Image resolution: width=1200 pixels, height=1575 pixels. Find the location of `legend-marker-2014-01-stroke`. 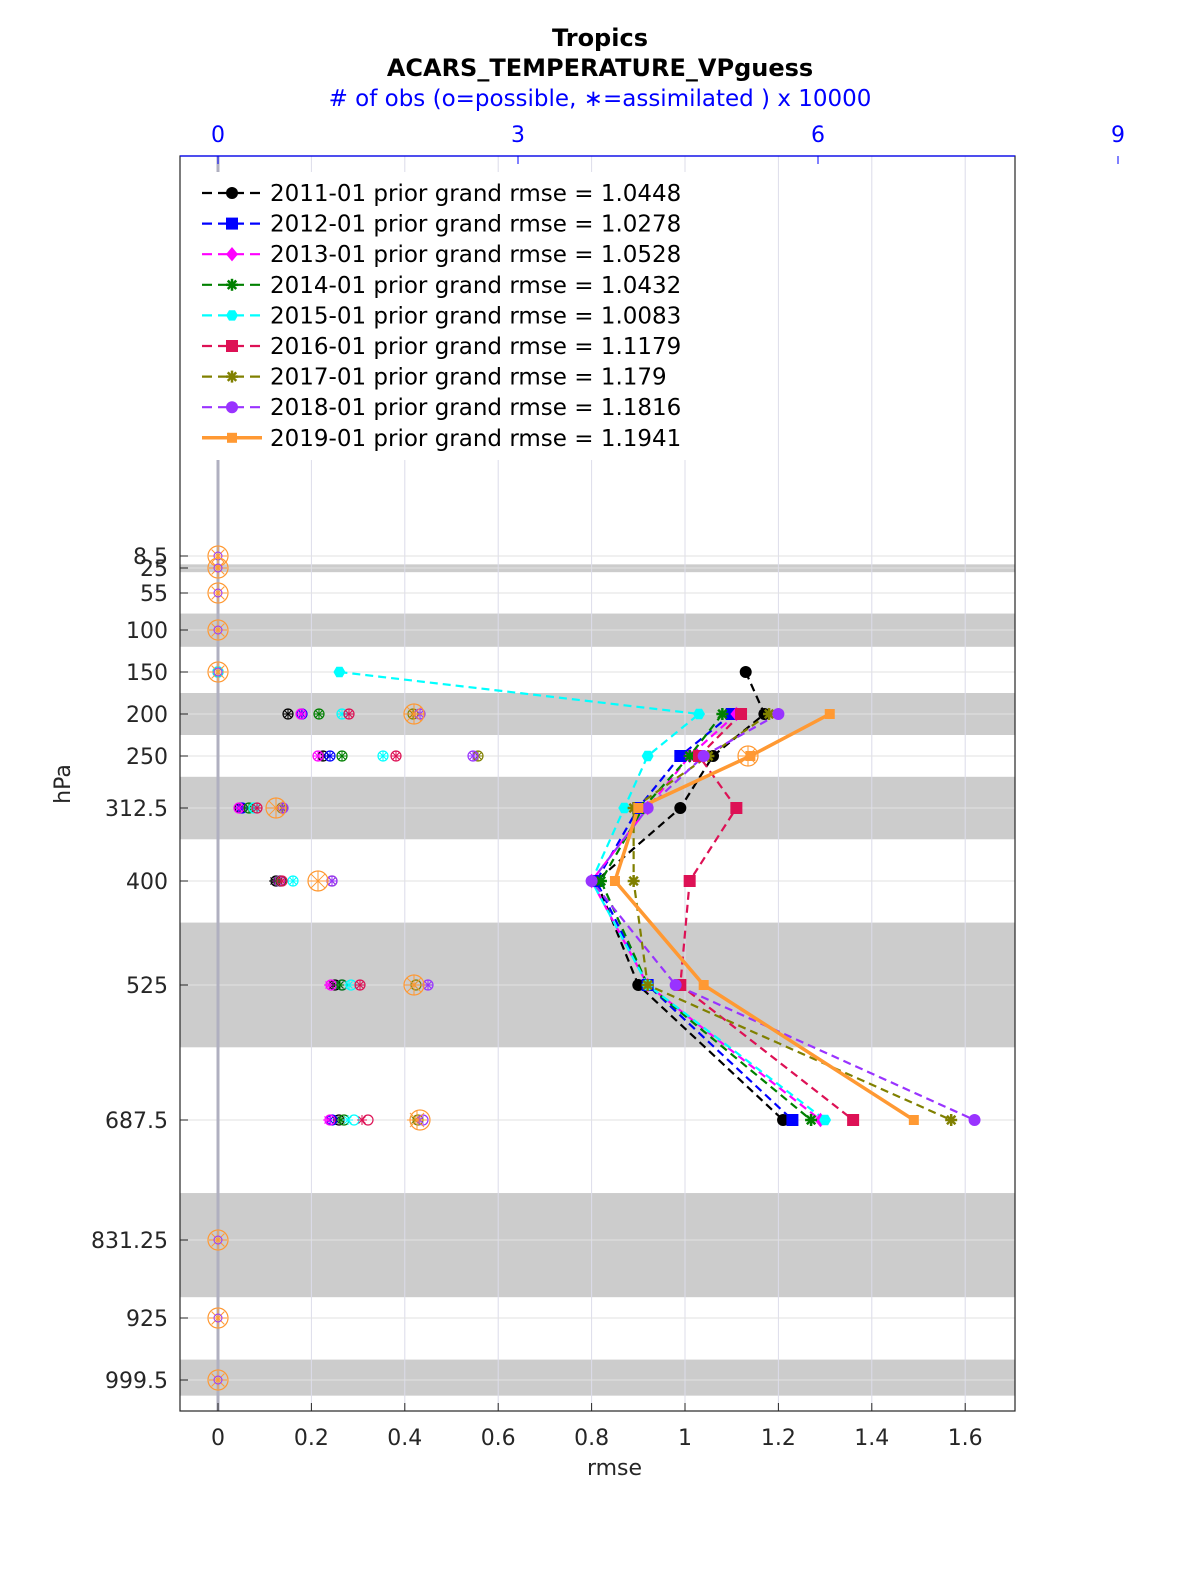

legend-marker-2014-01-stroke is located at coordinates (232, 284).